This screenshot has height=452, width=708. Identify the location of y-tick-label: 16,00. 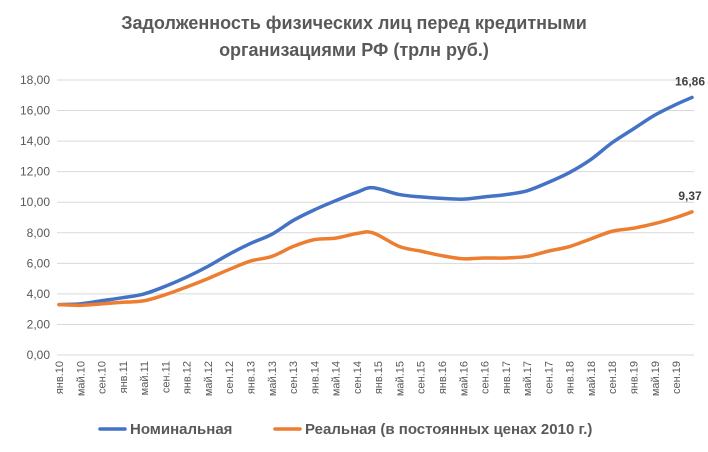
(35, 111).